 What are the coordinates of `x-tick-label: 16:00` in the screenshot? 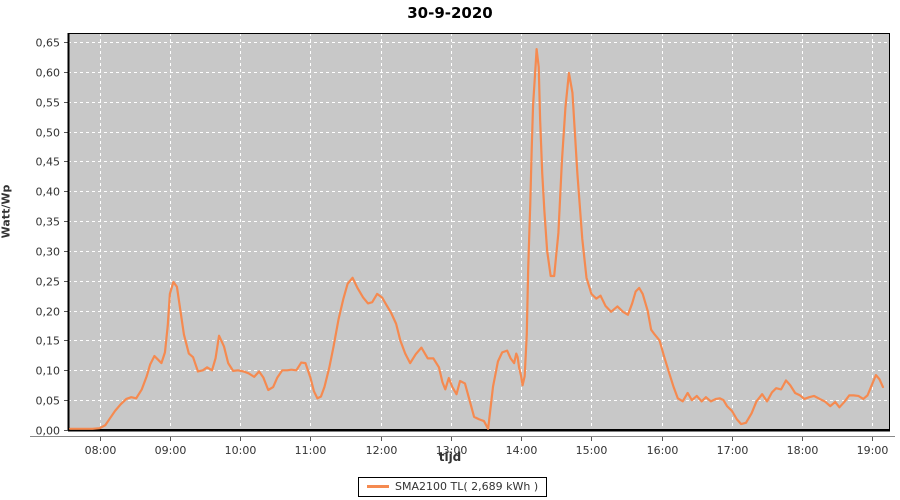 It's located at (663, 450).